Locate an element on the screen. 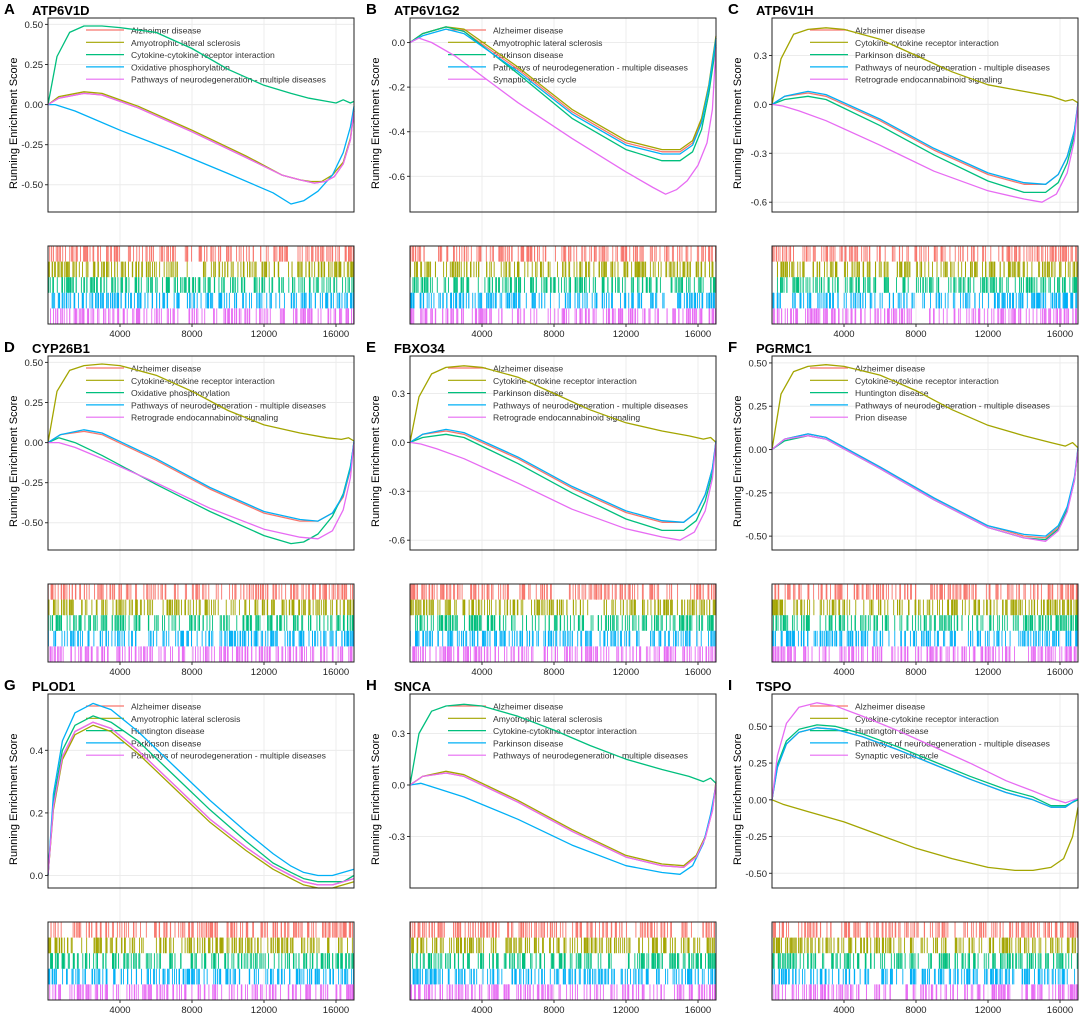 Image resolution: width=1084 pixels, height=1018 pixels. y-tick-label: 0.3 is located at coordinates (760, 56).